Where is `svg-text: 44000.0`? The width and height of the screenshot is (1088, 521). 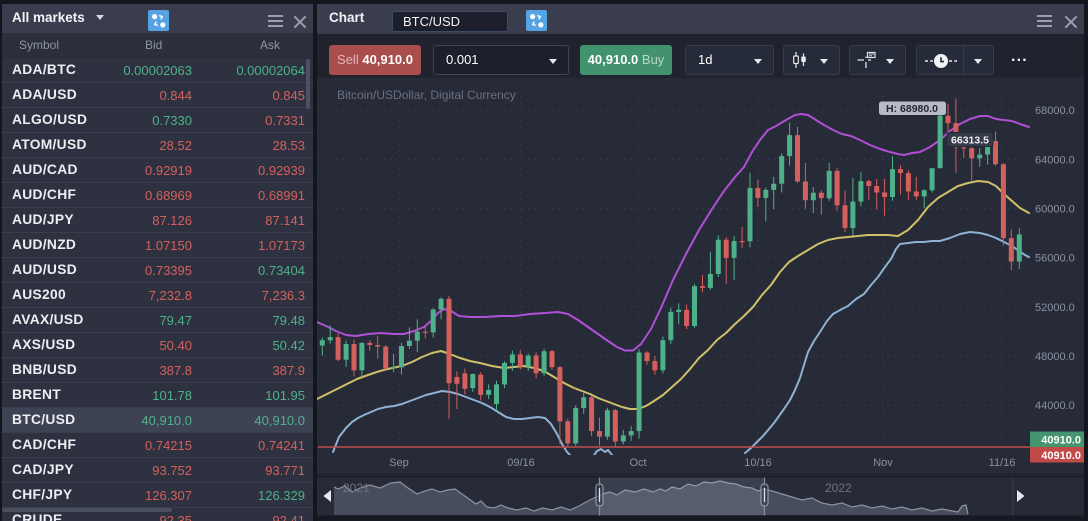 svg-text: 44000.0 is located at coordinates (1055, 406).